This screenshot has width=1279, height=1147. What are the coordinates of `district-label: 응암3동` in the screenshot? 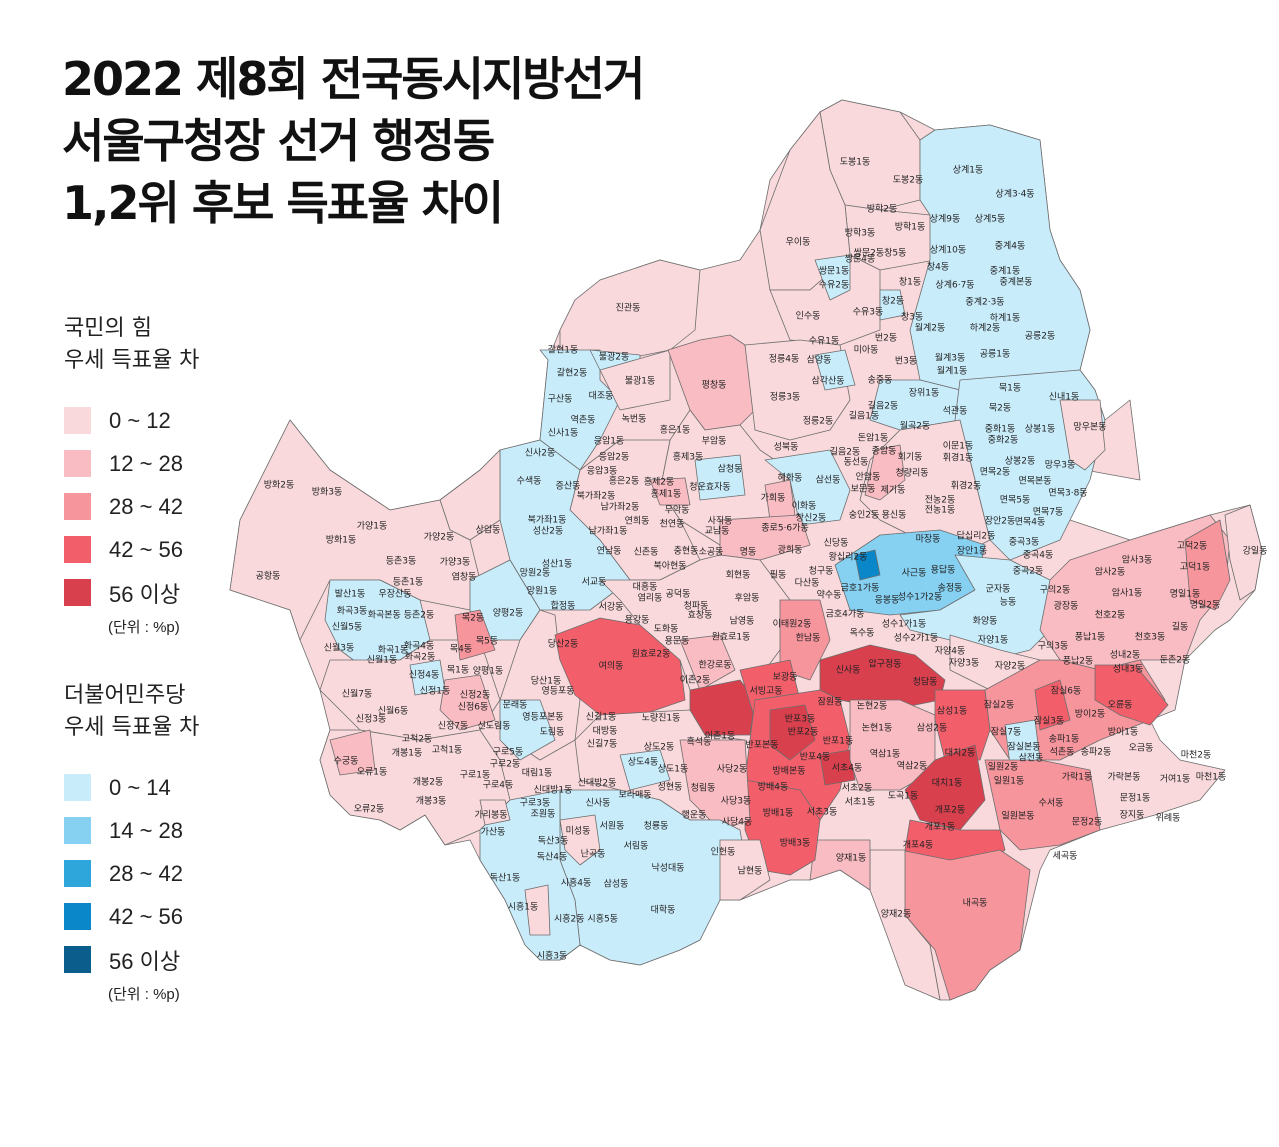 It's located at (602, 471).